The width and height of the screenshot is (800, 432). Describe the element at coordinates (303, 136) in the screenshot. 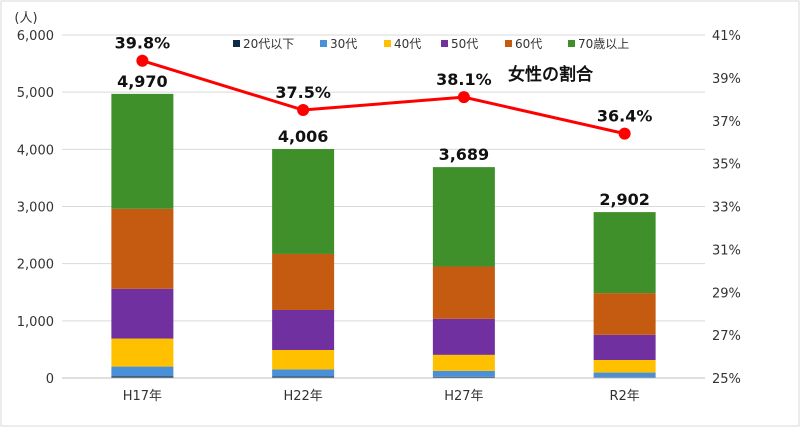

I see `bar-total-label: 4,006` at that location.